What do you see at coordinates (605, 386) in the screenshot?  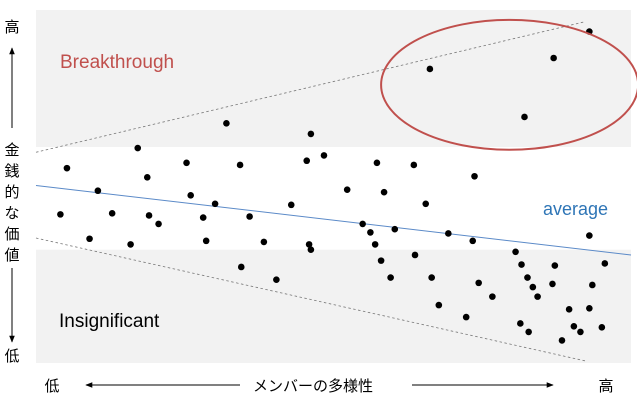 I see `x-axis-high-label: 高` at bounding box center [605, 386].